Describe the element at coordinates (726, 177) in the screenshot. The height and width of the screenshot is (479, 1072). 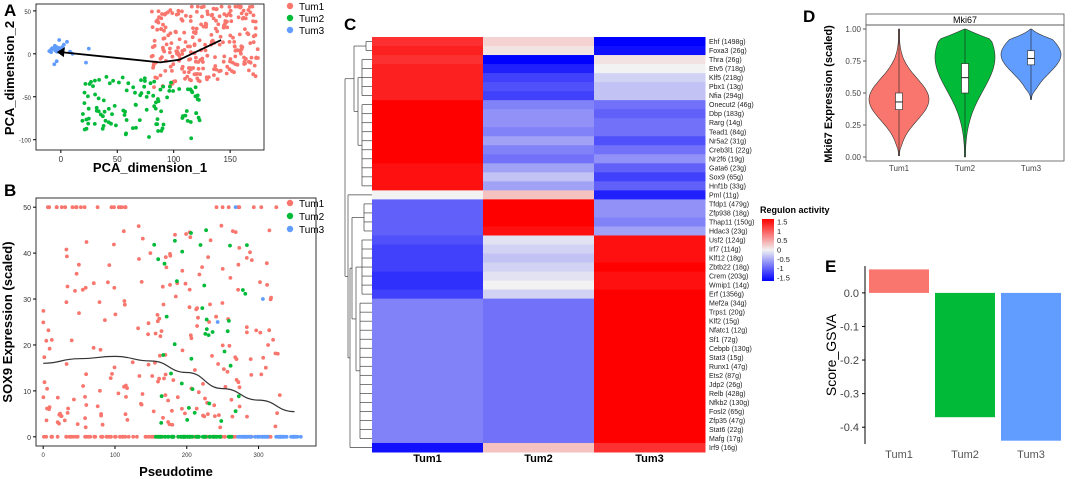
I see `heatmap-row-label: Sox9 (65g)` at that location.